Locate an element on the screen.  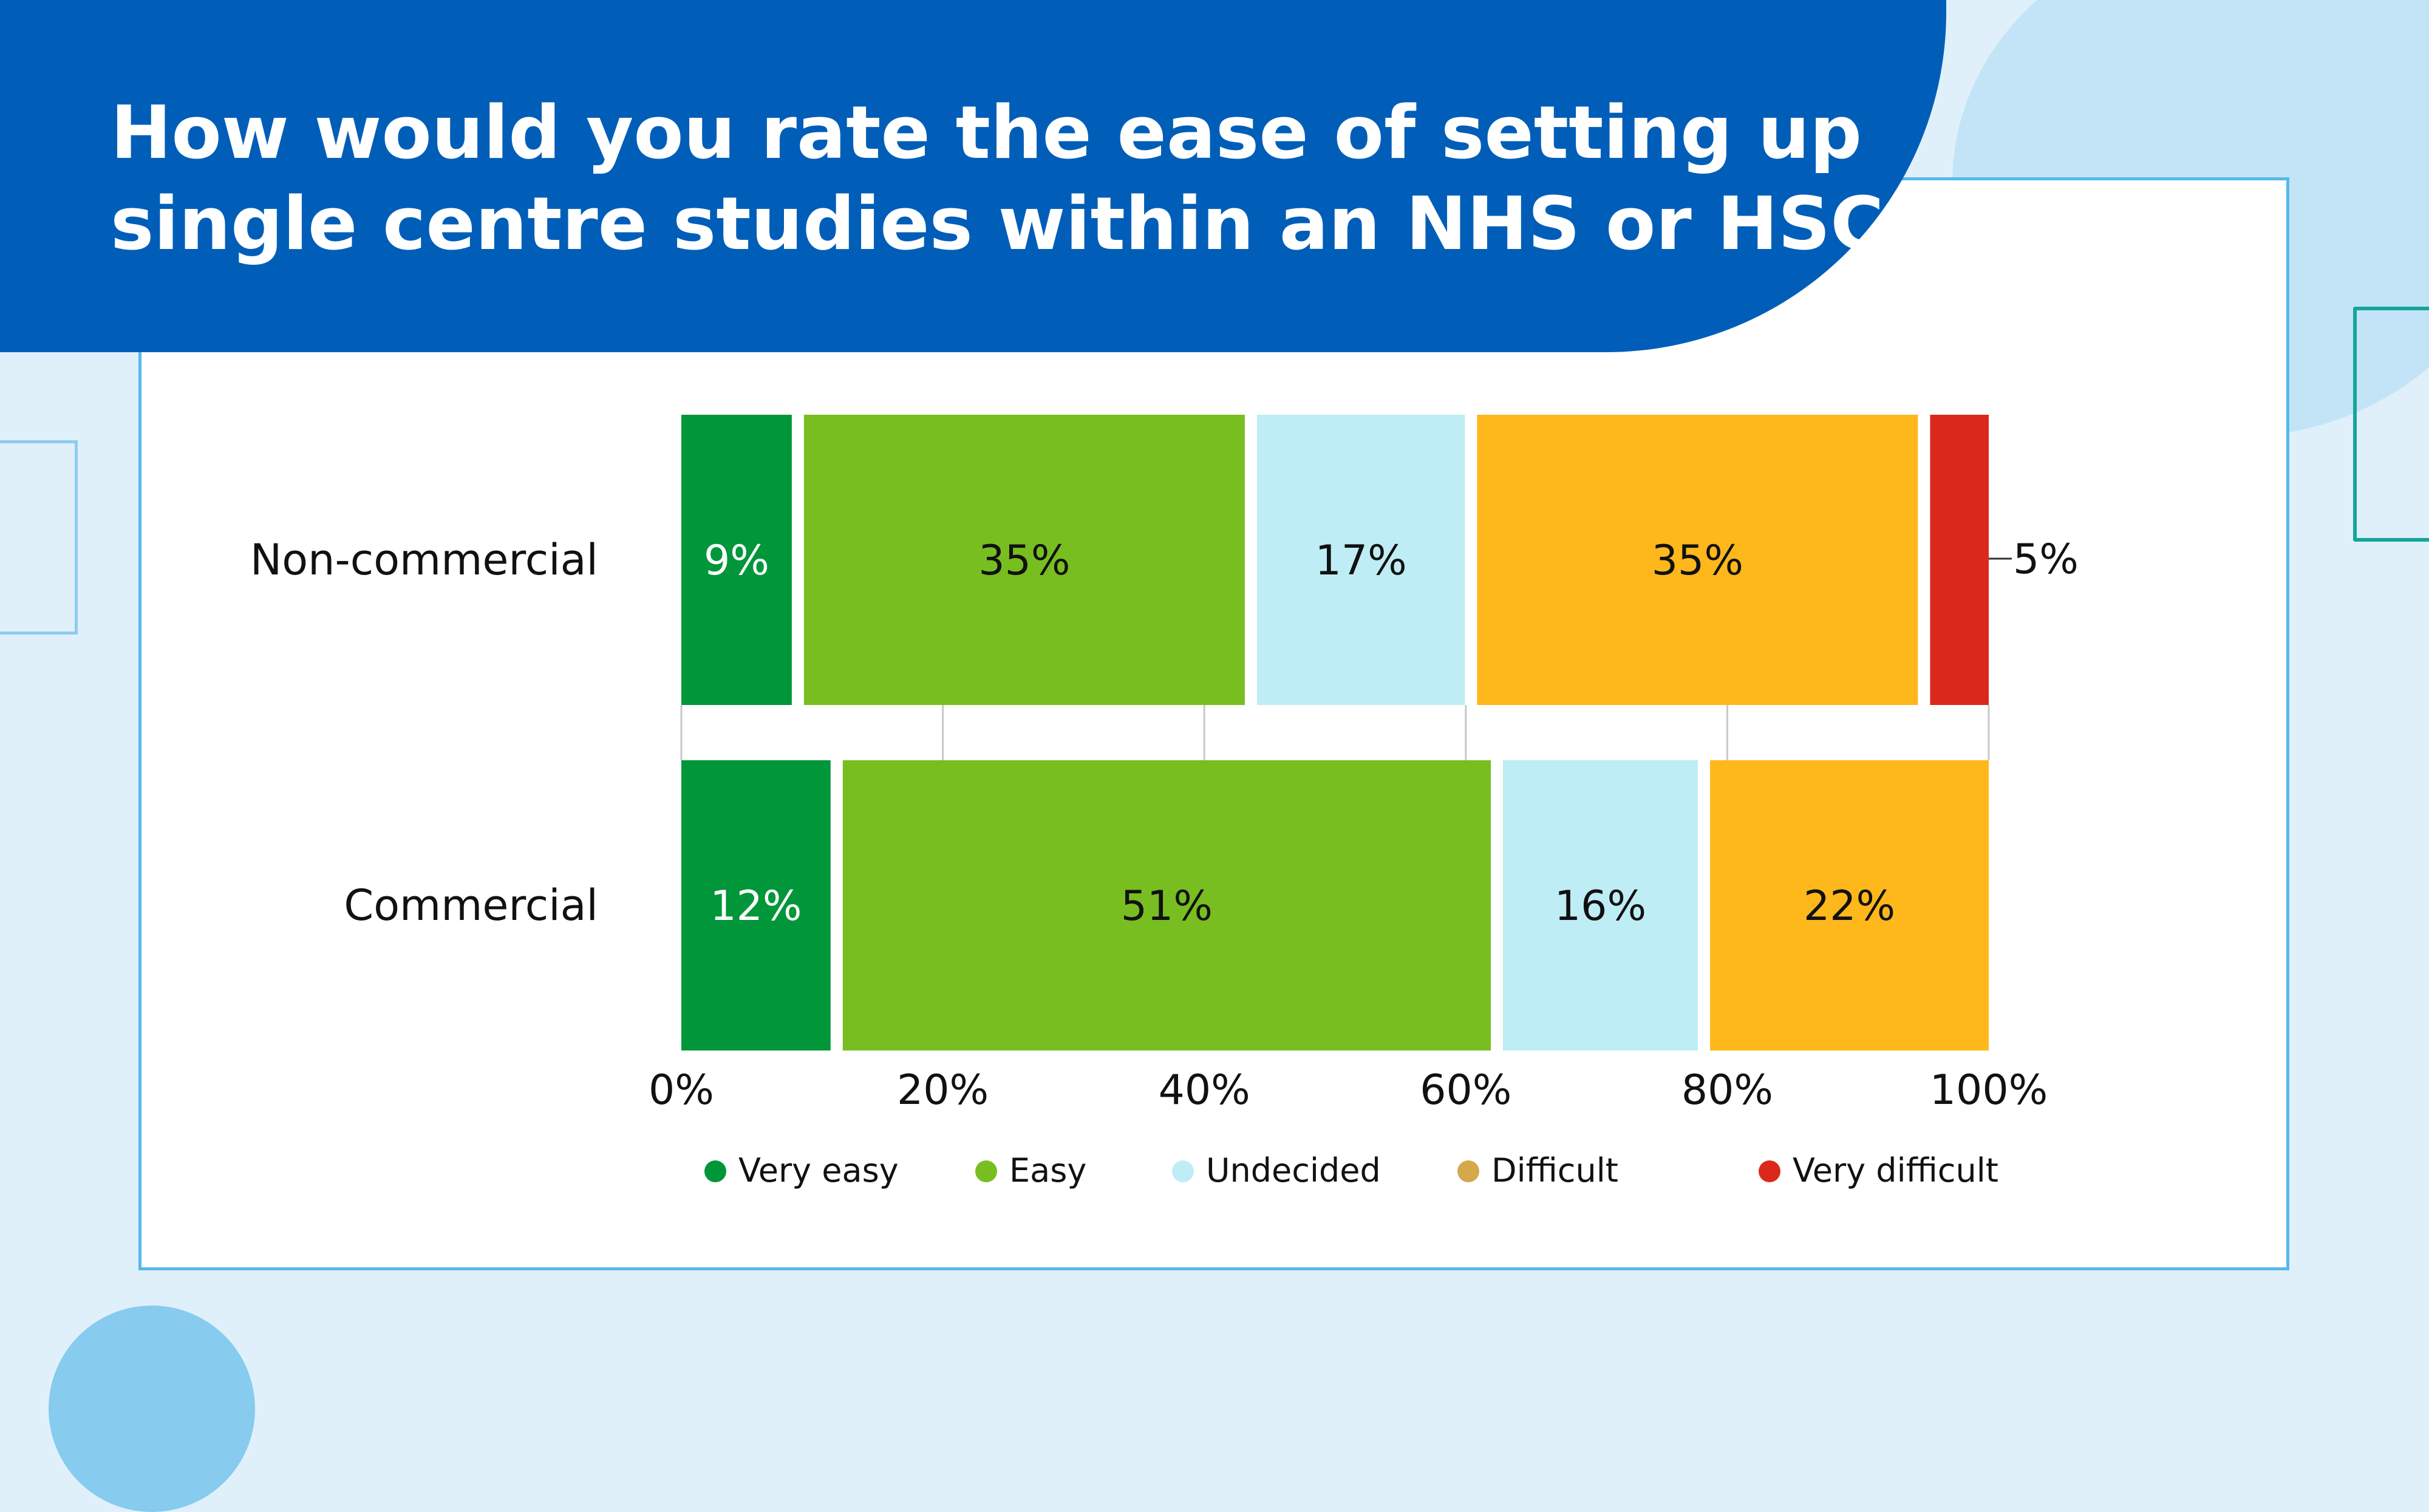
x-tick-label: 60% is located at coordinates (1465, 1090).